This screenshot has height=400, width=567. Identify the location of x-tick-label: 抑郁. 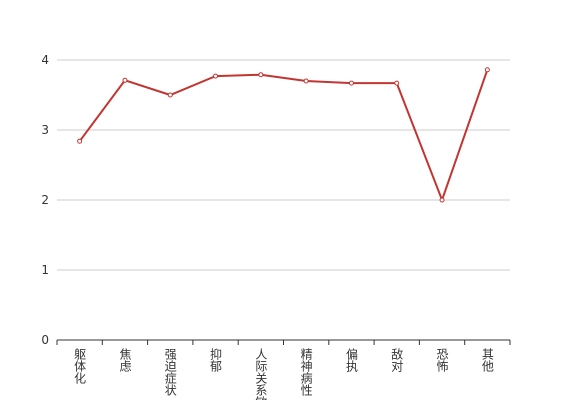
(216, 360).